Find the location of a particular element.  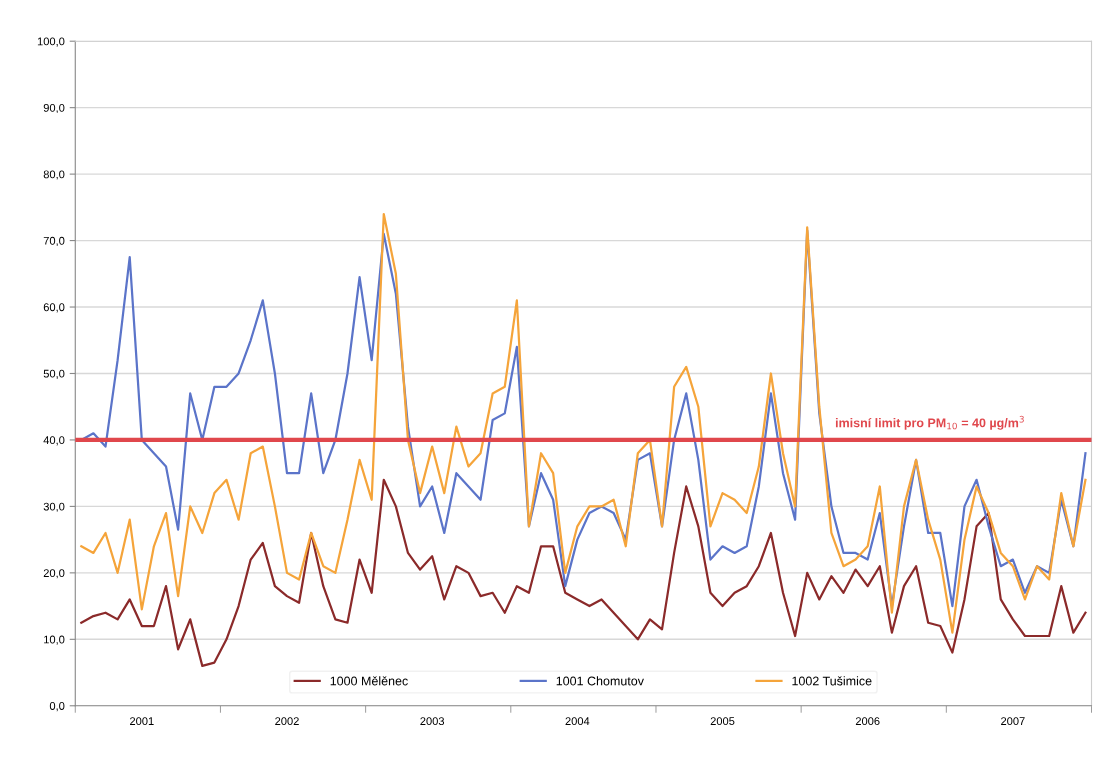

x-tick-label: 2007 is located at coordinates (1013, 721).